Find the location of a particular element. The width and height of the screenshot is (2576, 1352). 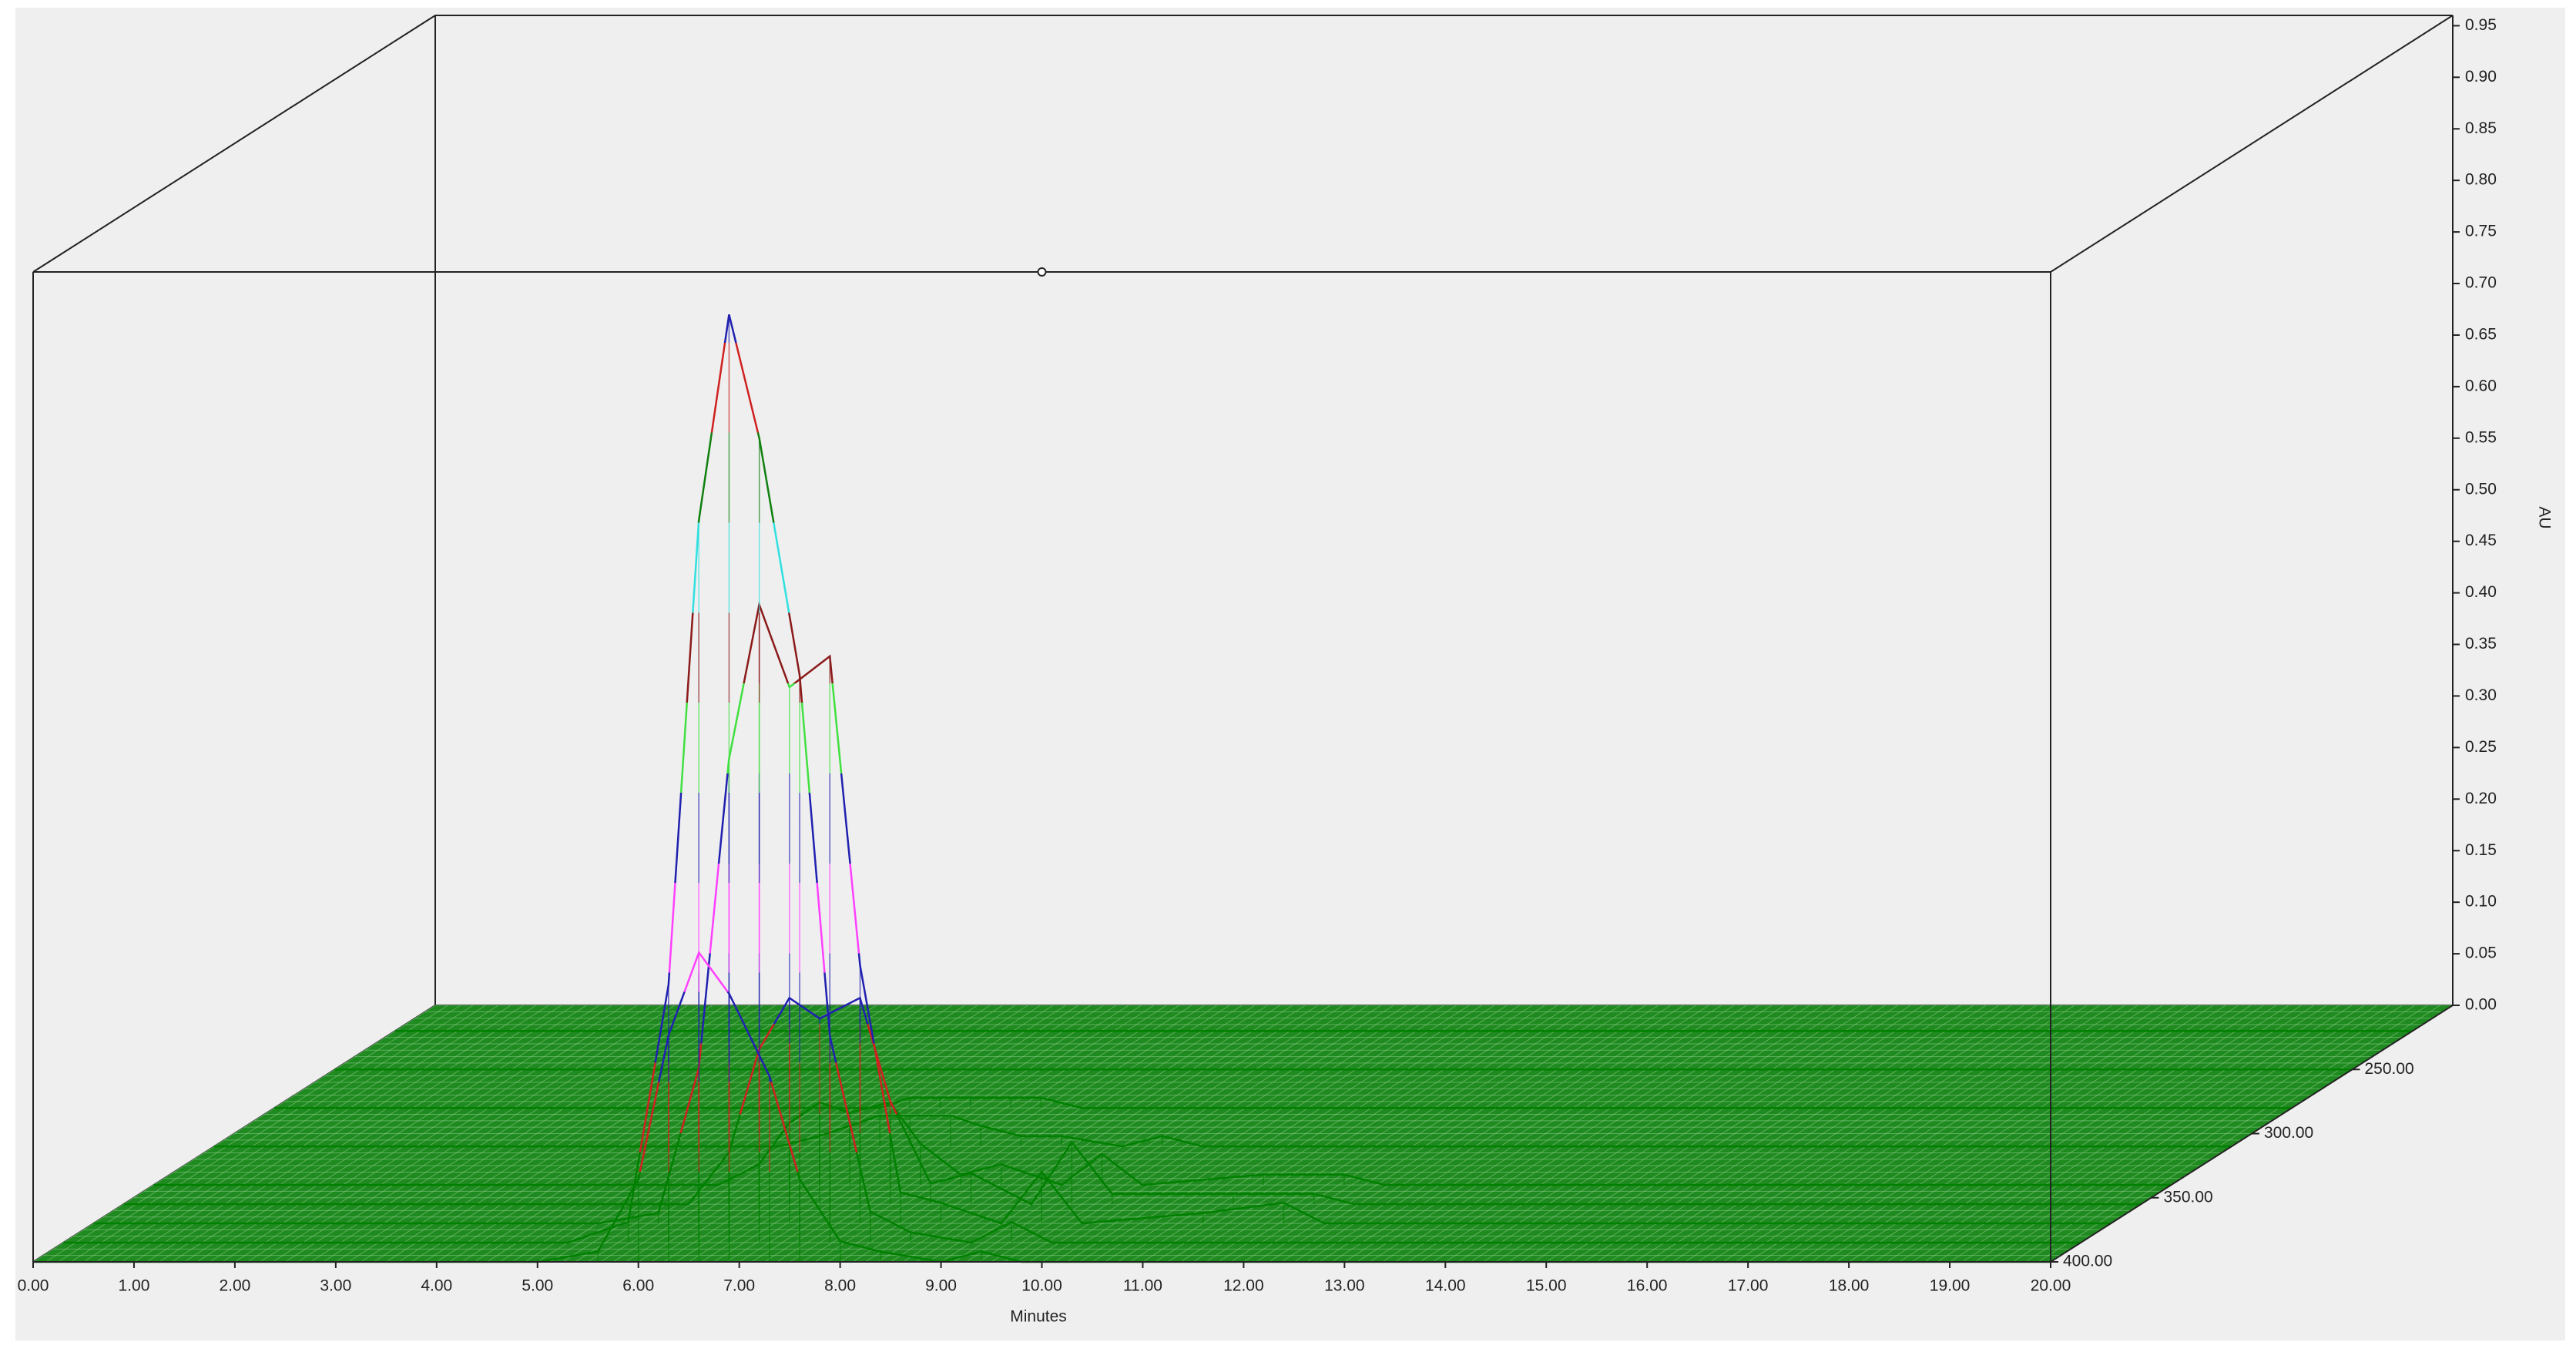

x-tick-label: 9.00 is located at coordinates (941, 1286).